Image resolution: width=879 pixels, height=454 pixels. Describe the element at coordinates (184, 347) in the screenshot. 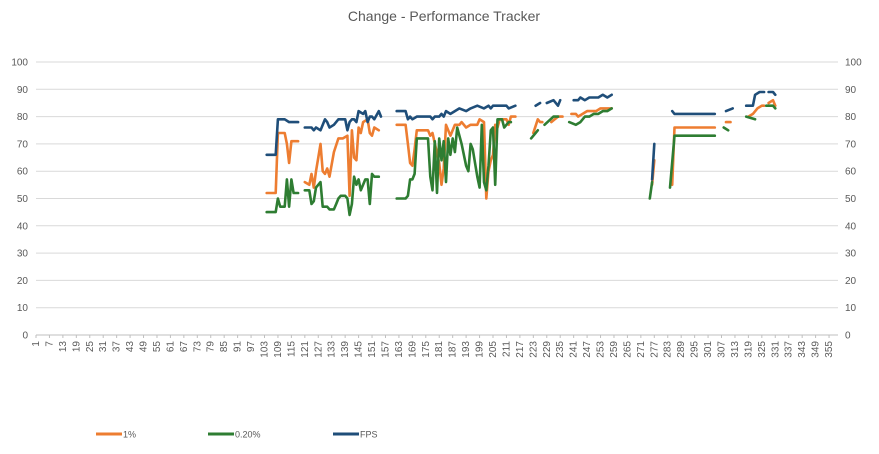

I see `x-tick-label: 67` at that location.